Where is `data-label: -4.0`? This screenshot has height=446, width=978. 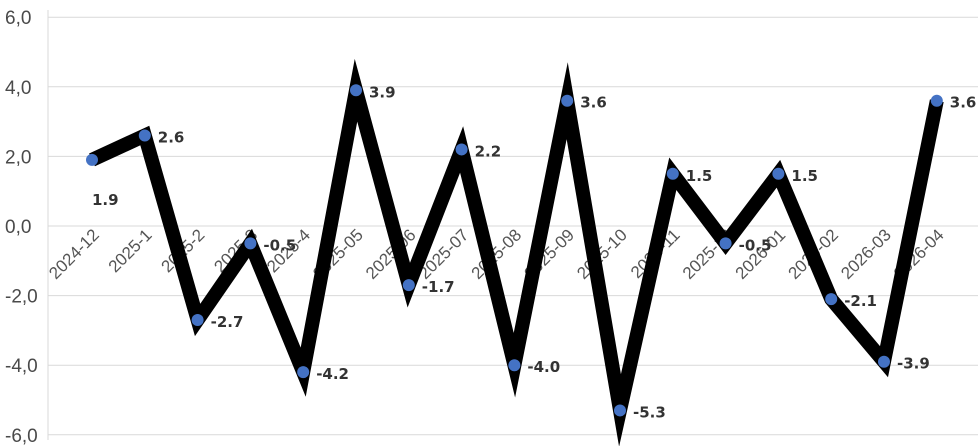
data-label: -4.0 is located at coordinates (543, 367).